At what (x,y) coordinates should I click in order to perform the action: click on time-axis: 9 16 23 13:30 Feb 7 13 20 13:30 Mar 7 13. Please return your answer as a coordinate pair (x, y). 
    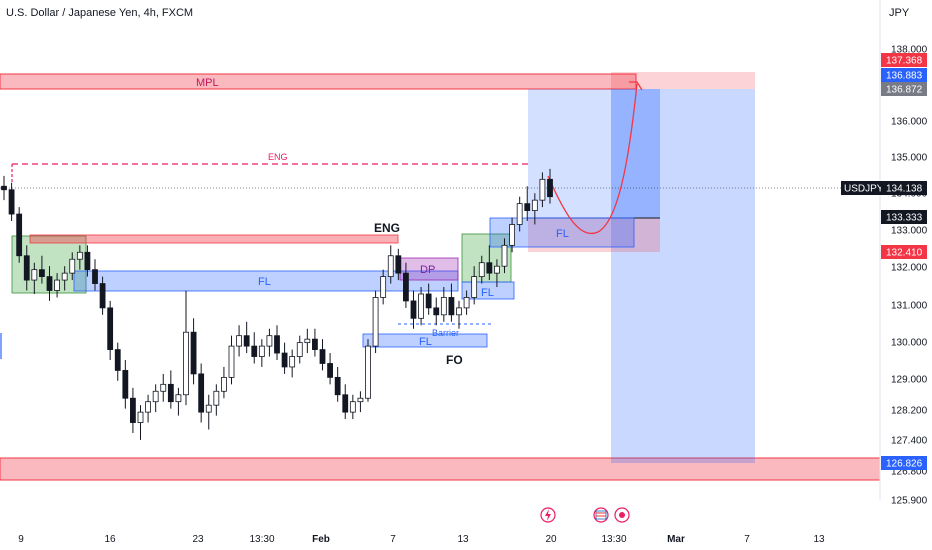
    Looking at the image, I should click on (421, 539).